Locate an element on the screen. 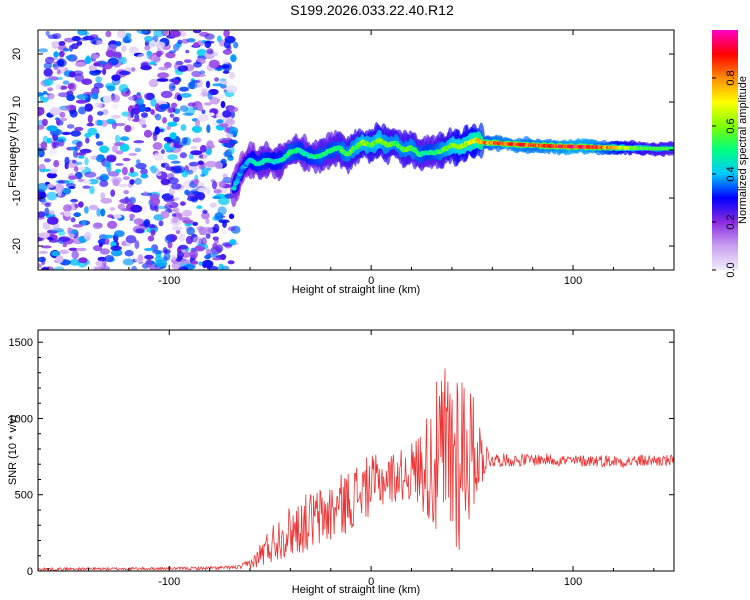 This screenshot has height=600, width=750. spectrogram-noise is located at coordinates (139, 150).